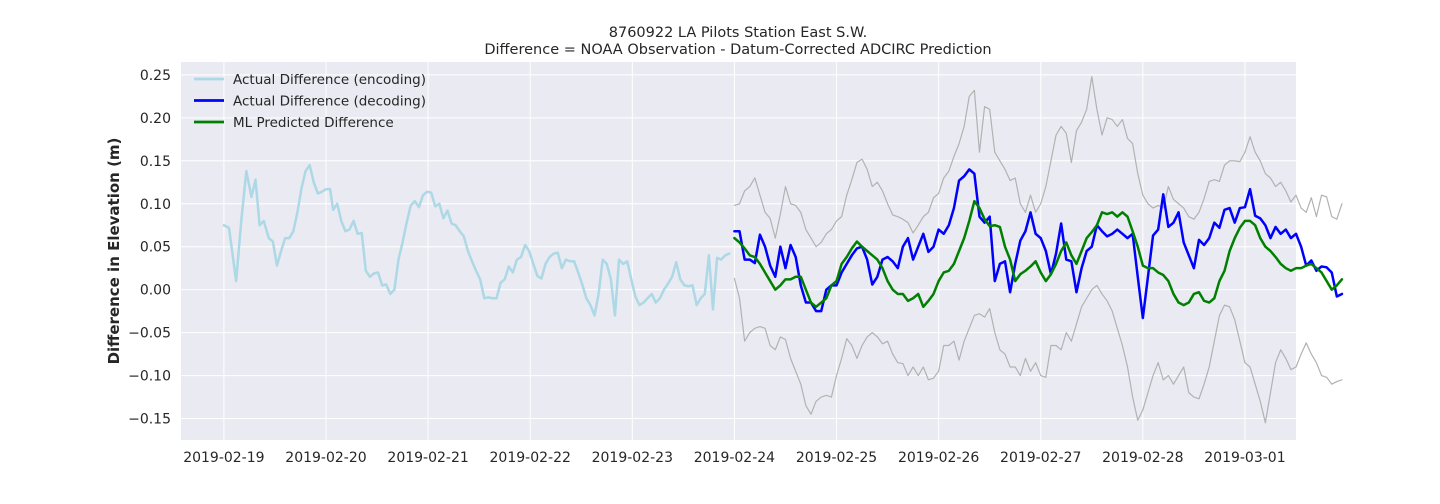  What do you see at coordinates (223, 458) in the screenshot?
I see `x-tick-label: 2019-02-19` at bounding box center [223, 458].